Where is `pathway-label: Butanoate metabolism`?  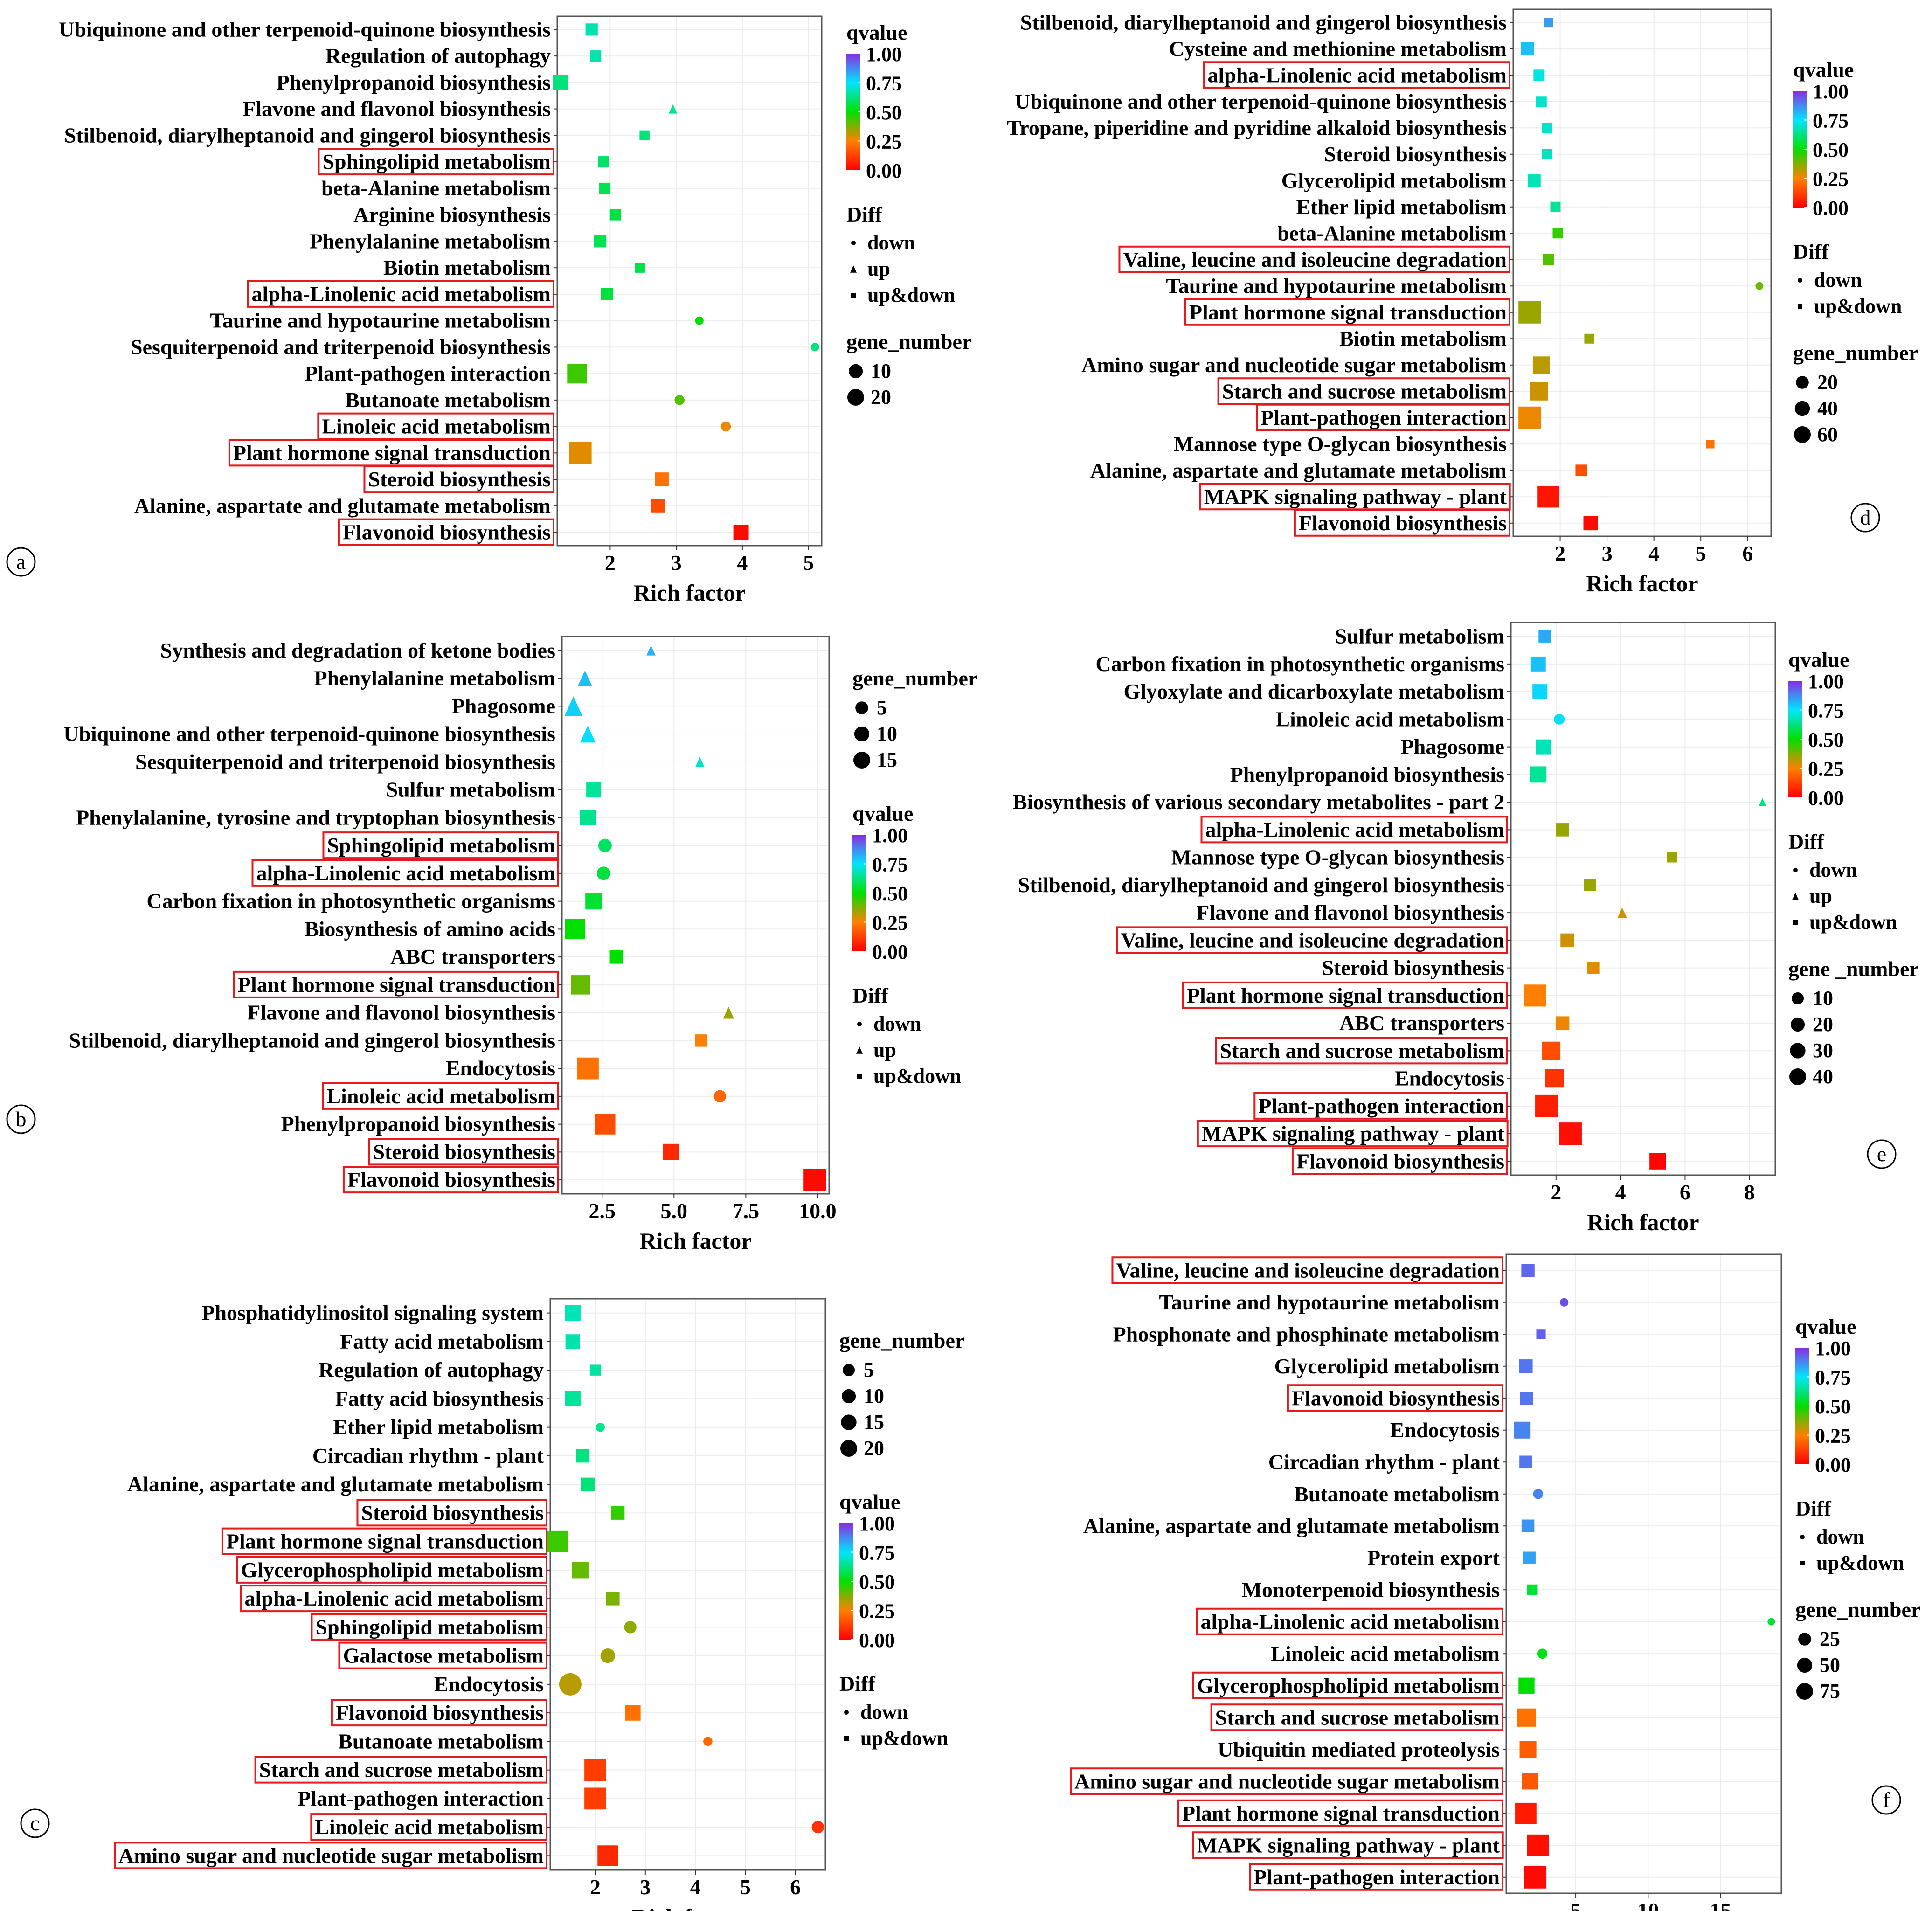 pathway-label: Butanoate metabolism is located at coordinates (441, 1741).